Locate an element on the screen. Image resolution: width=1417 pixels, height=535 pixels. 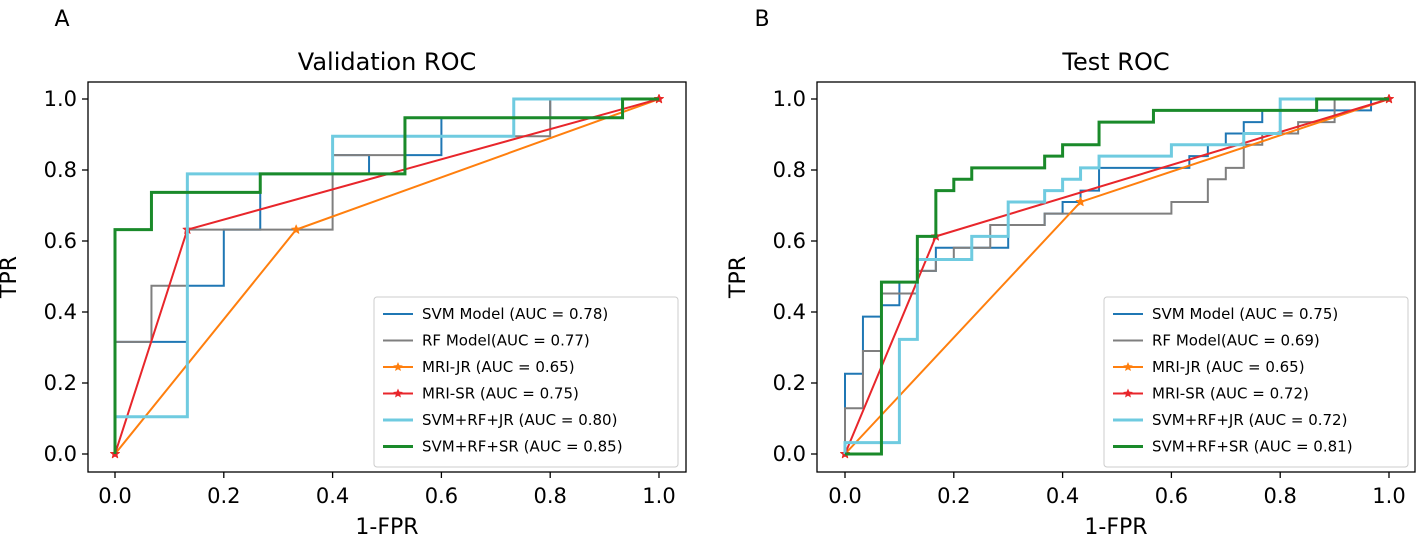
legend-label-3: MRI-SR (AUC = 0.75) is located at coordinates (500, 394).